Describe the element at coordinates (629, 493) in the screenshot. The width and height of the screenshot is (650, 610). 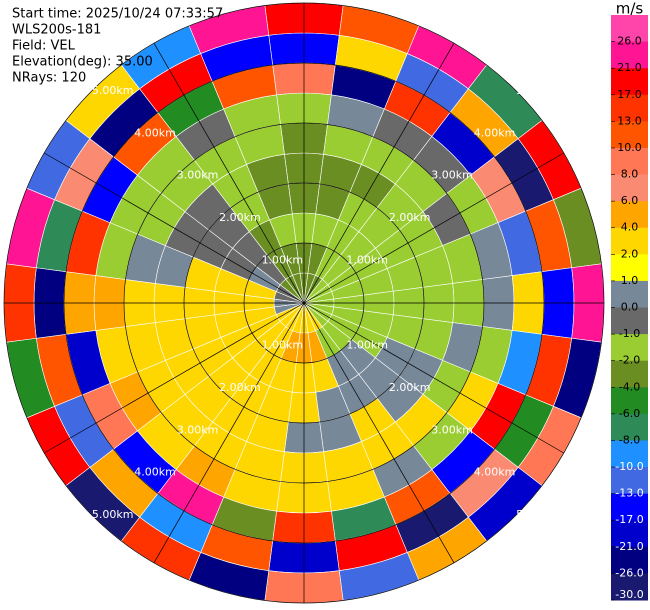
I see `colorbar-tick-label: -13.0` at that location.